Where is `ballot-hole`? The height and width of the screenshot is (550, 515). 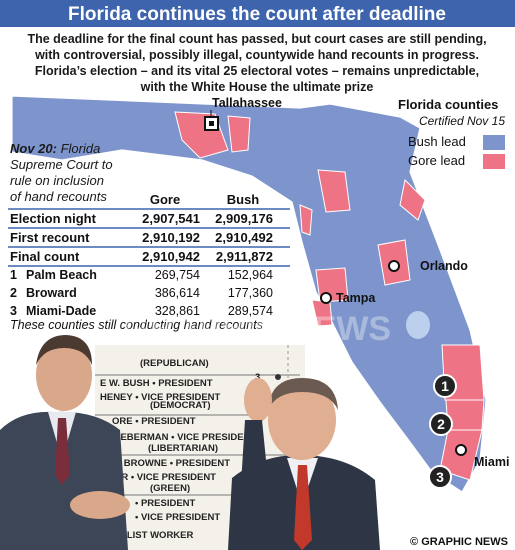 ballot-hole is located at coordinates (278, 377).